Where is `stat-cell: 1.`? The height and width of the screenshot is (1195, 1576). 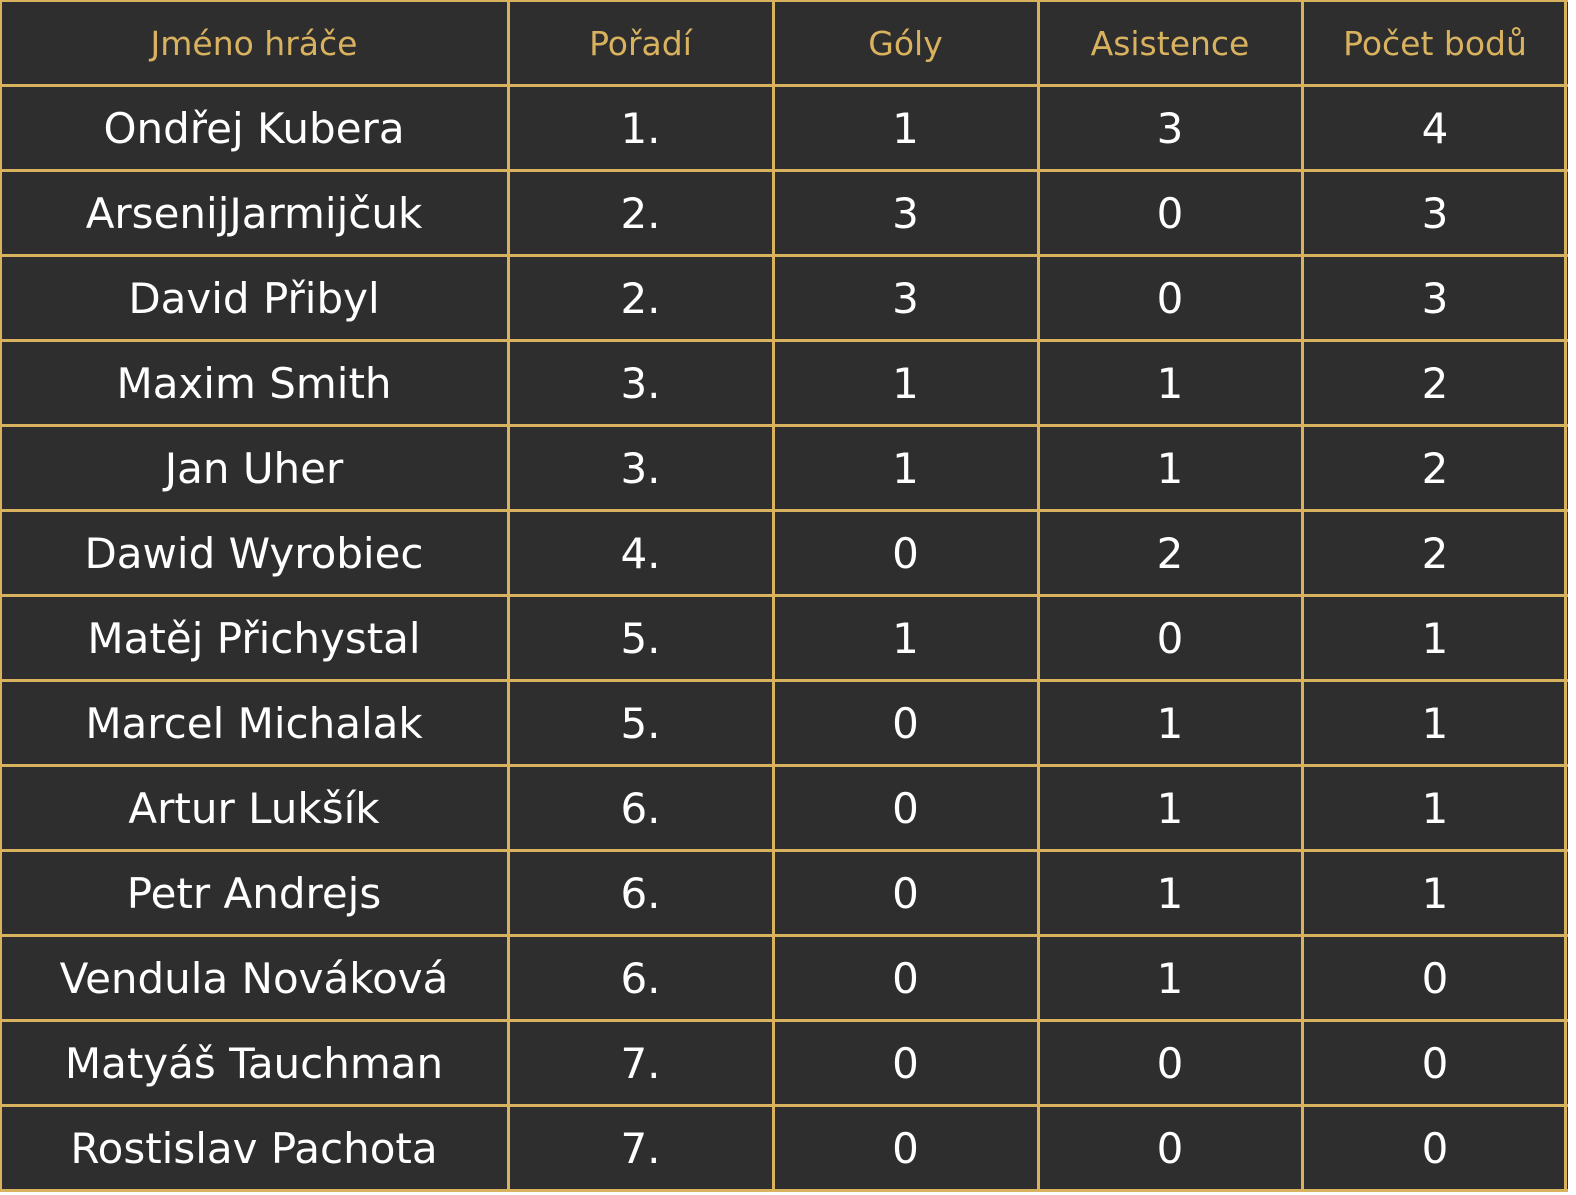
stat-cell: 1. is located at coordinates (640, 128).